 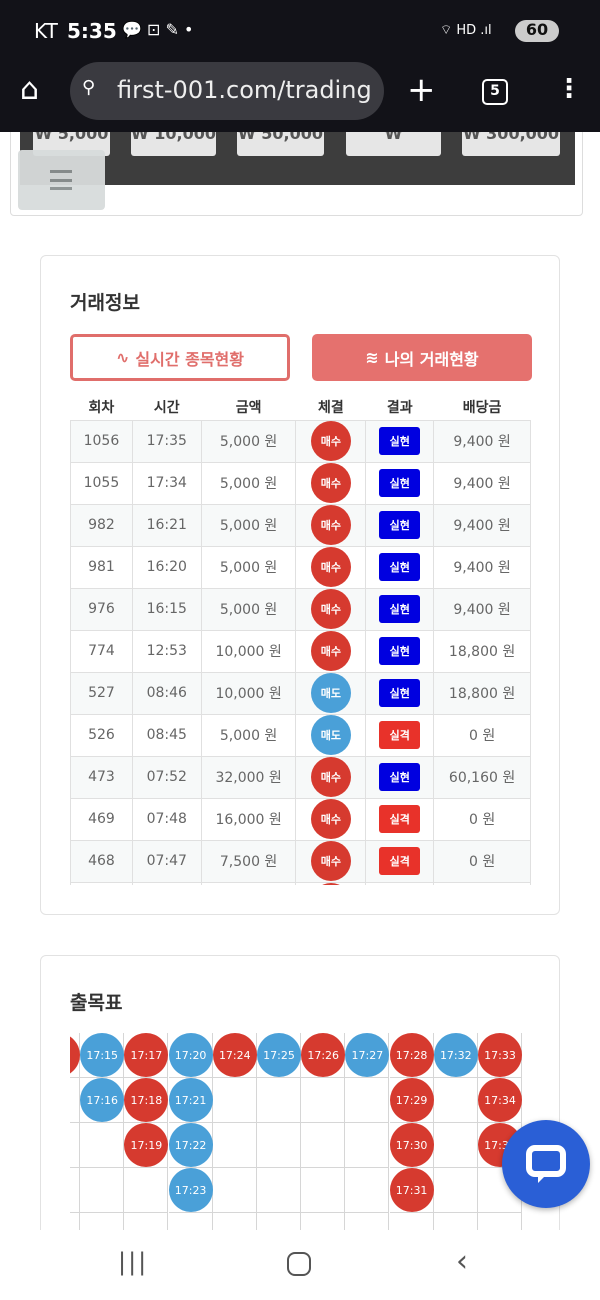 I want to click on new-tab-icon: +, so click(x=421, y=90).